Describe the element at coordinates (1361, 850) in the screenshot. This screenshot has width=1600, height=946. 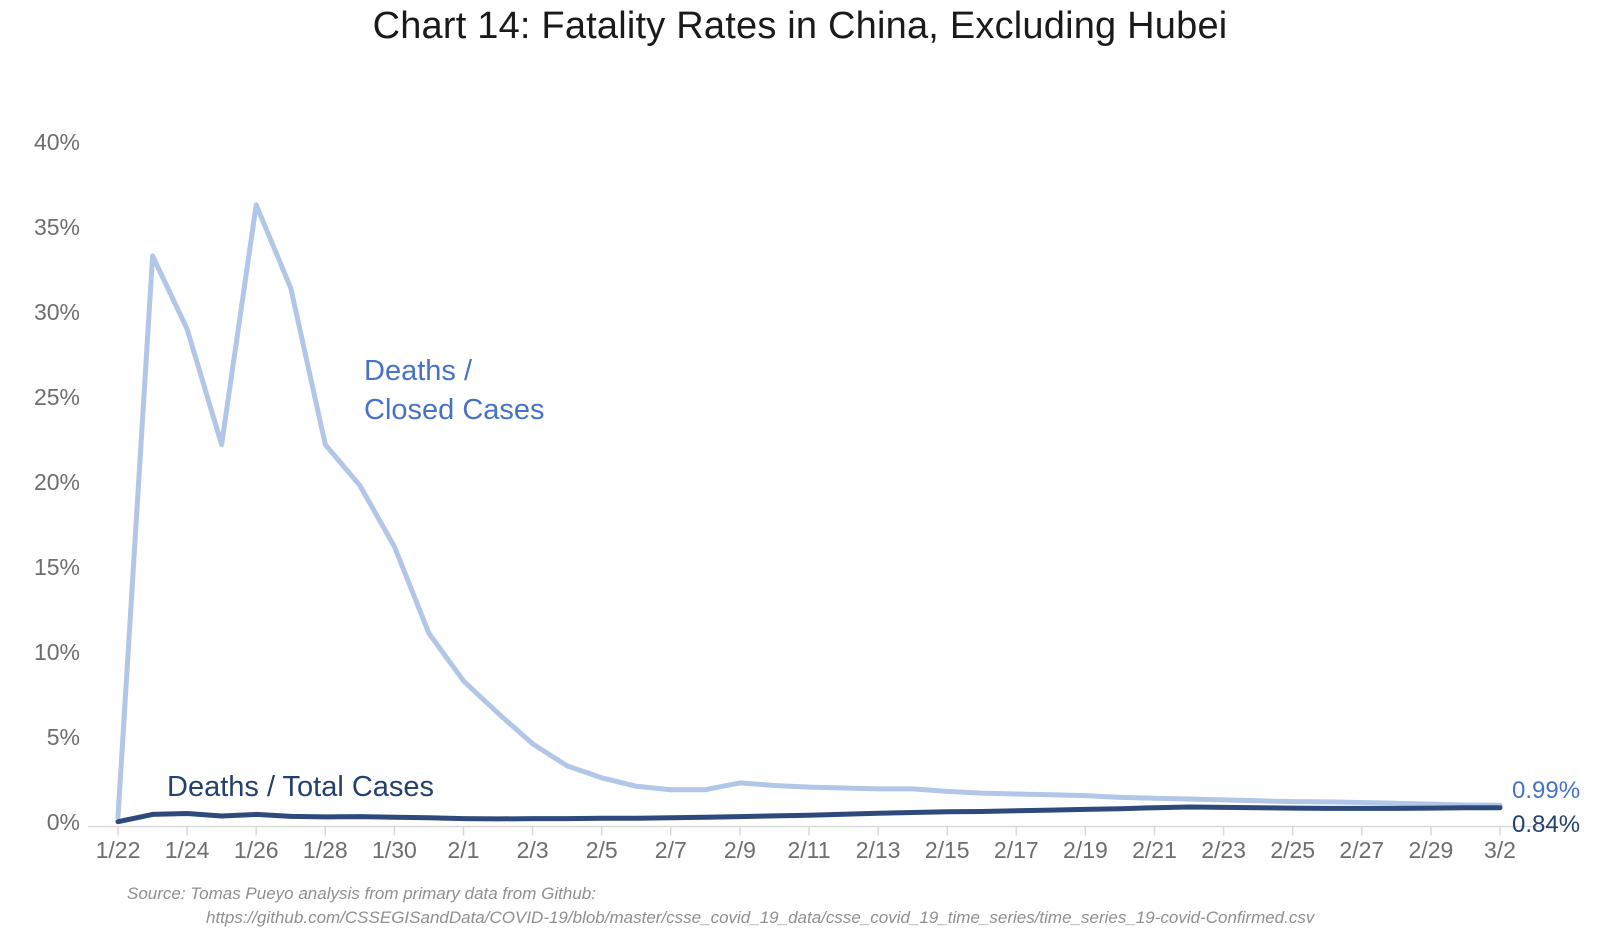
I see `x-axis-tick-label: 2/27` at that location.